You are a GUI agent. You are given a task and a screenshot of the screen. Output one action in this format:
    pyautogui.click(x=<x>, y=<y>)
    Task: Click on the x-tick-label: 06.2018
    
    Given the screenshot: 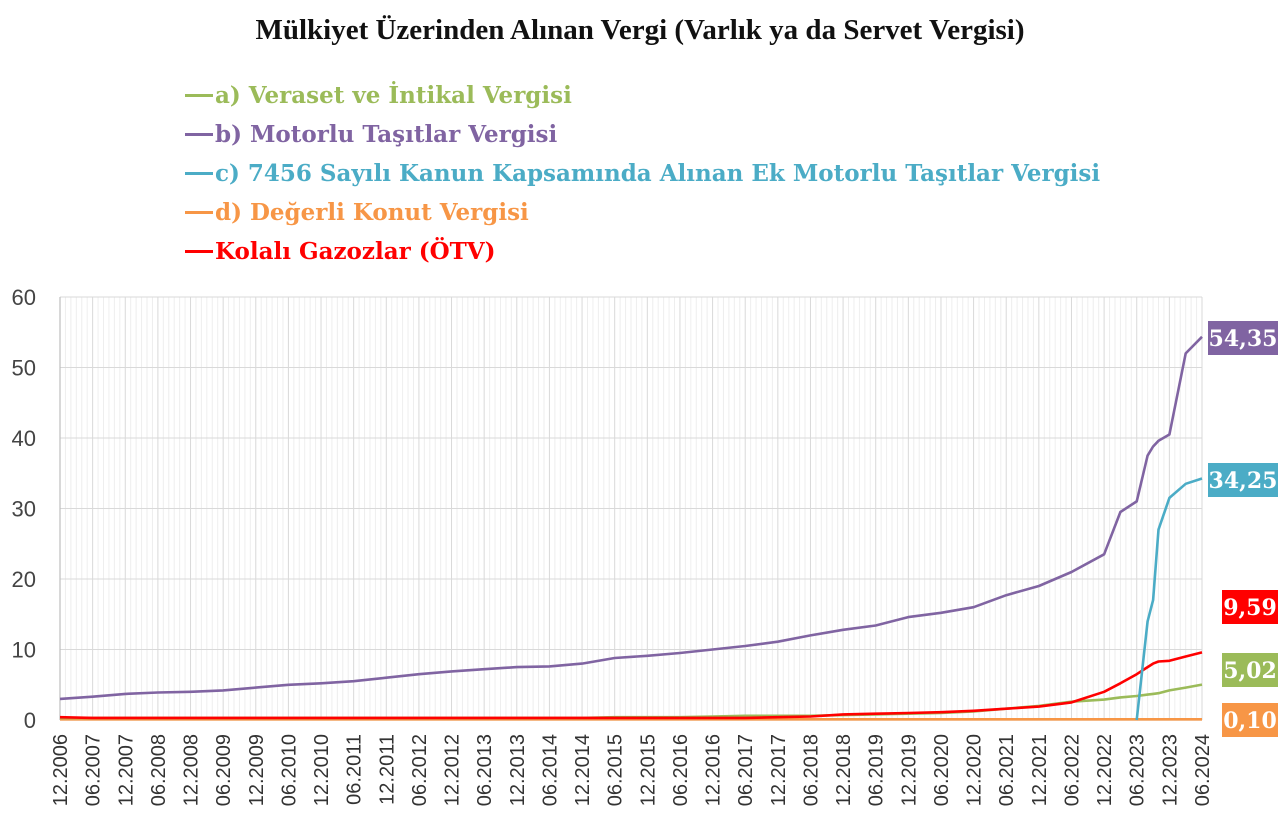 What is the action you would take?
    pyautogui.click(x=811, y=770)
    